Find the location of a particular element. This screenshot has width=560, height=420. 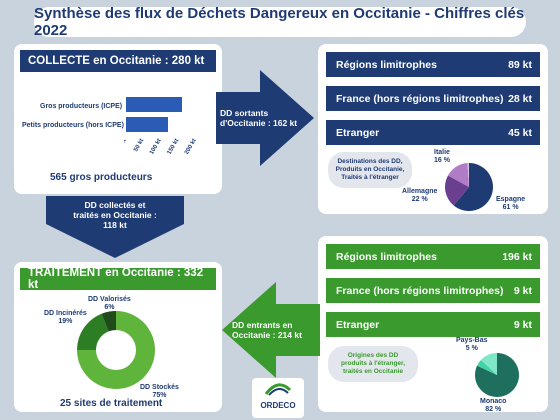

tick-label: 100 kt is located at coordinates (156, 146).